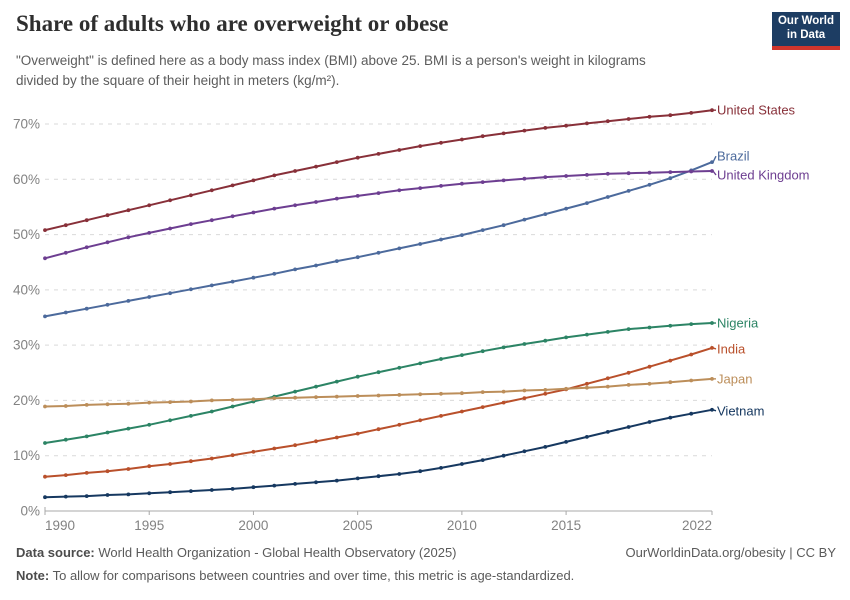 The image size is (850, 600). I want to click on series-japan, so click(379, 393).